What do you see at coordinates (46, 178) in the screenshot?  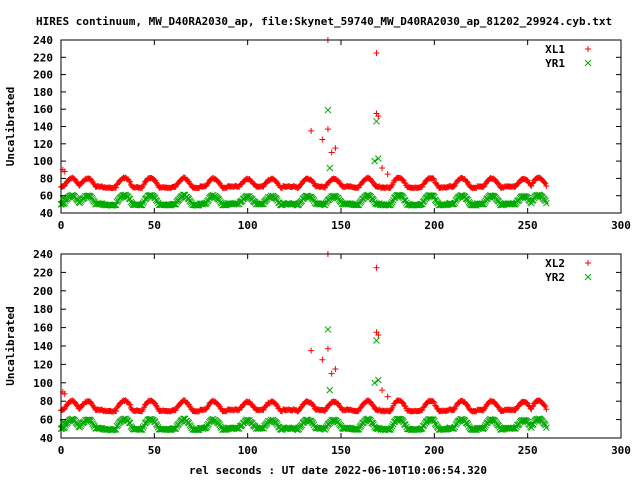 I see `y-tick-label: 80` at bounding box center [46, 178].